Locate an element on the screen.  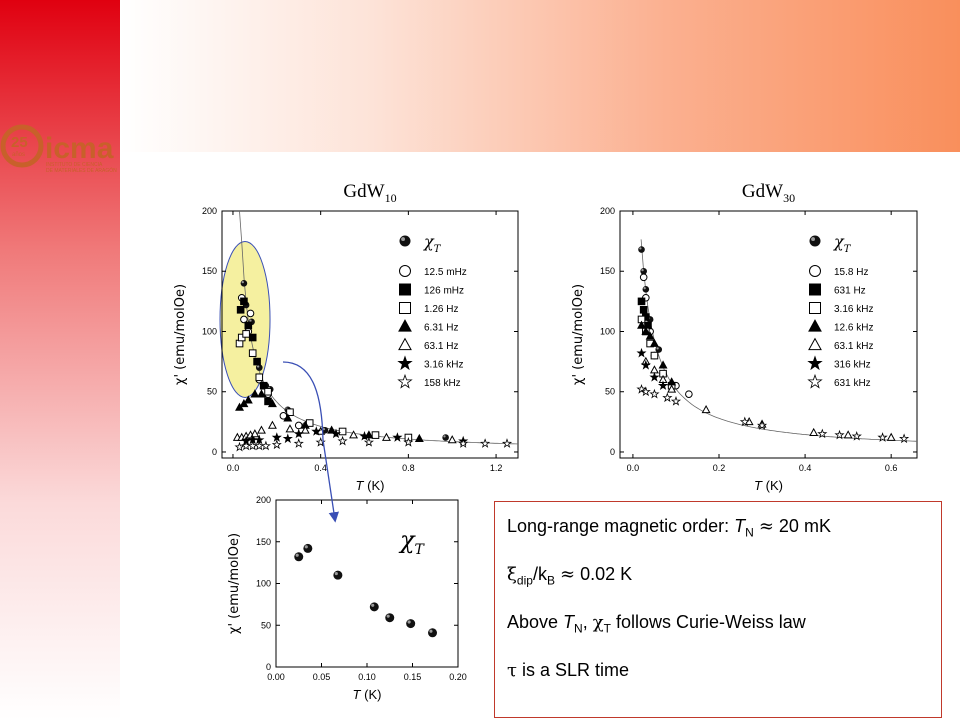
zoom-arrow is located at coordinates (310, 442).